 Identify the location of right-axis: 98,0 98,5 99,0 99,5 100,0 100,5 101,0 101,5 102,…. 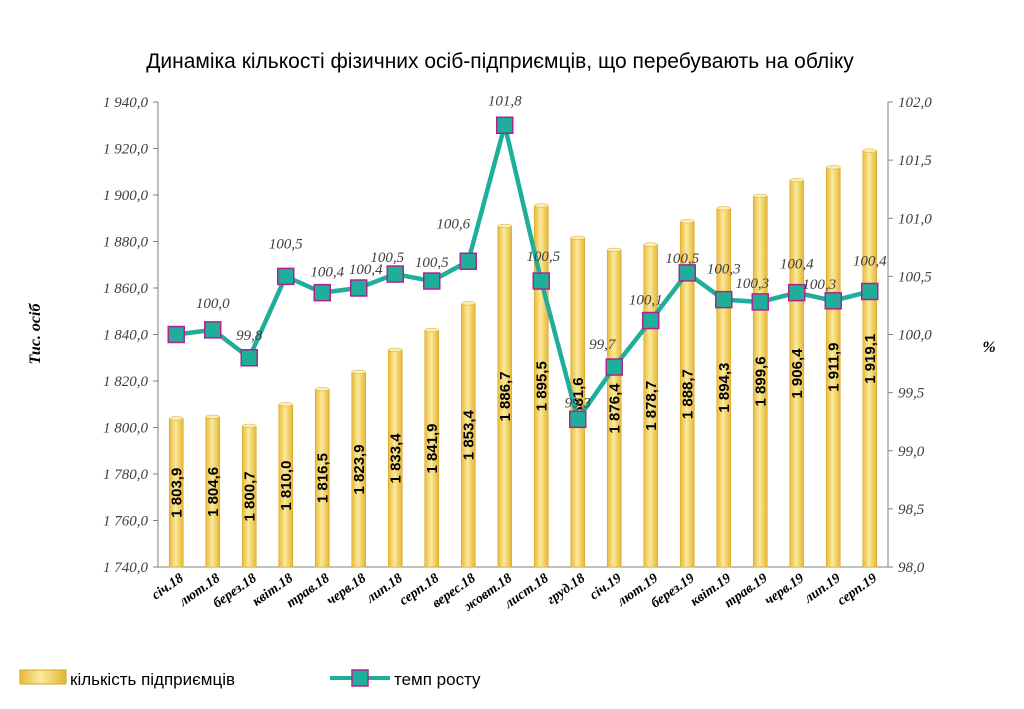
(909, 335).